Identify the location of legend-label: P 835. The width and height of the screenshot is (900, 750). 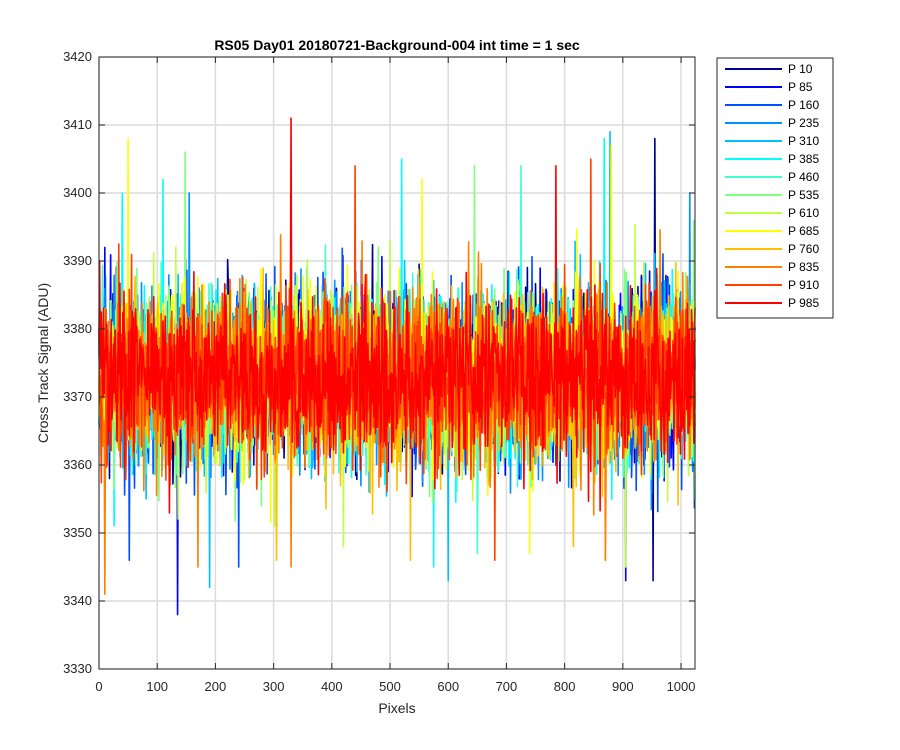
(803, 267).